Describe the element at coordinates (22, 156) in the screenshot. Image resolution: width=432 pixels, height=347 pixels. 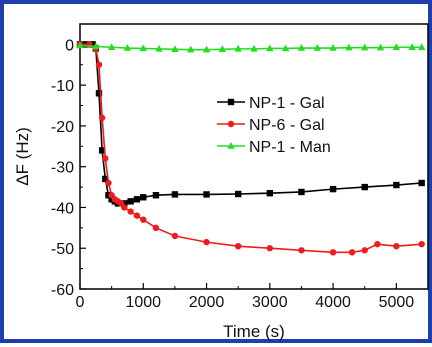
I see `y-axis-label: ΔF (Hz)` at that location.